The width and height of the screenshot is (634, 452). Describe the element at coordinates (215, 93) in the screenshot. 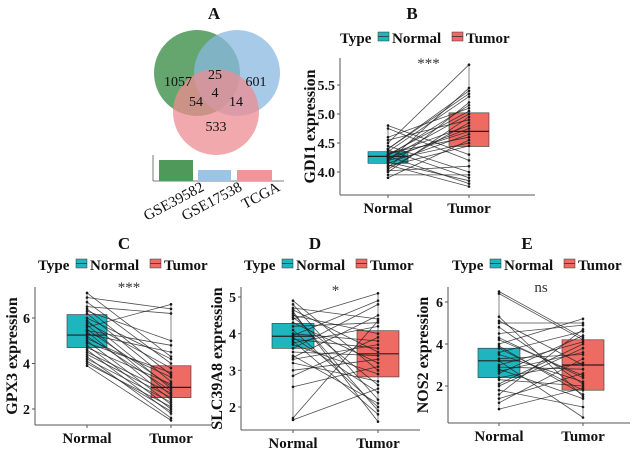

I see `venn-all-three: 4` at that location.